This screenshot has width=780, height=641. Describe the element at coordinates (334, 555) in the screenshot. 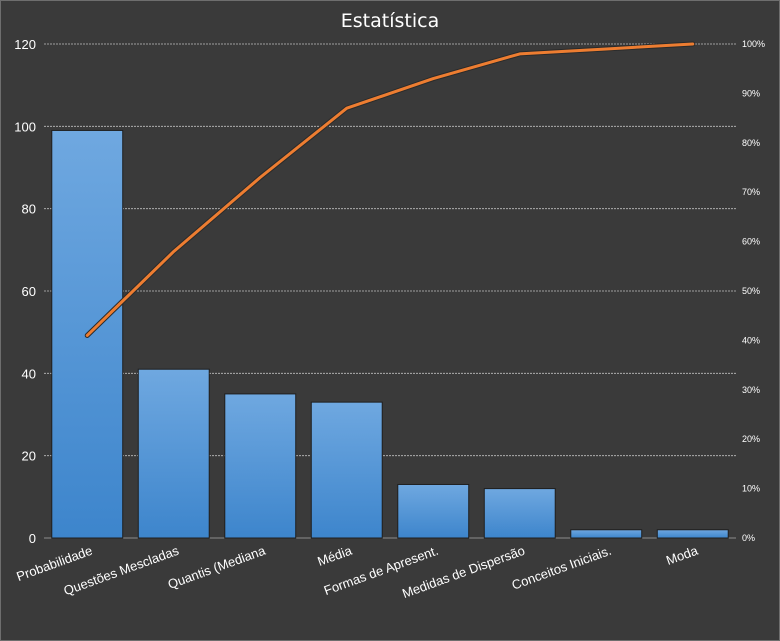

I see `category-label: Média` at that location.